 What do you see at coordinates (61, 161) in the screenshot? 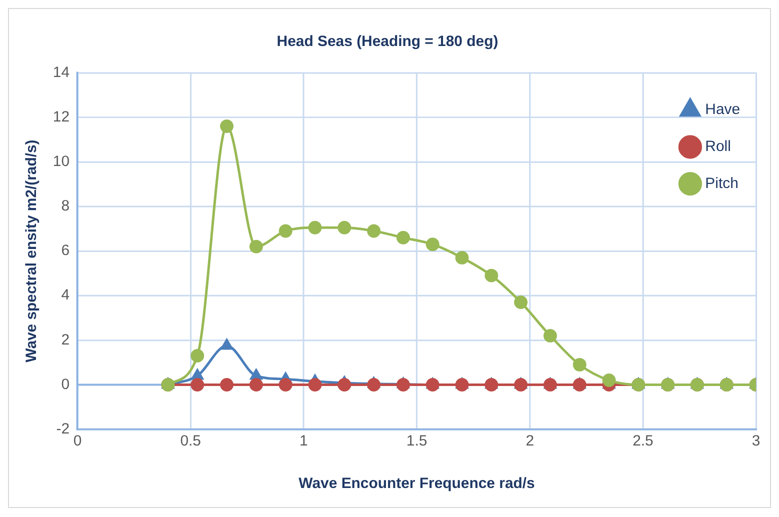
I see `y-tick-label: 10` at bounding box center [61, 161].